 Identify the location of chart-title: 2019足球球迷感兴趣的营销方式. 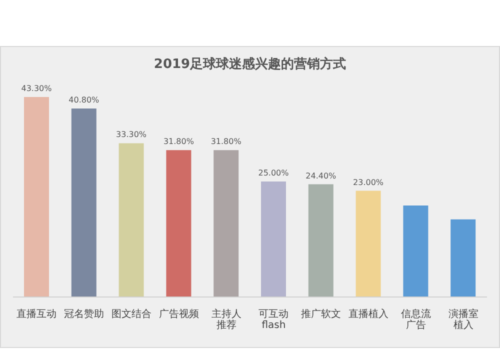
(250, 64).